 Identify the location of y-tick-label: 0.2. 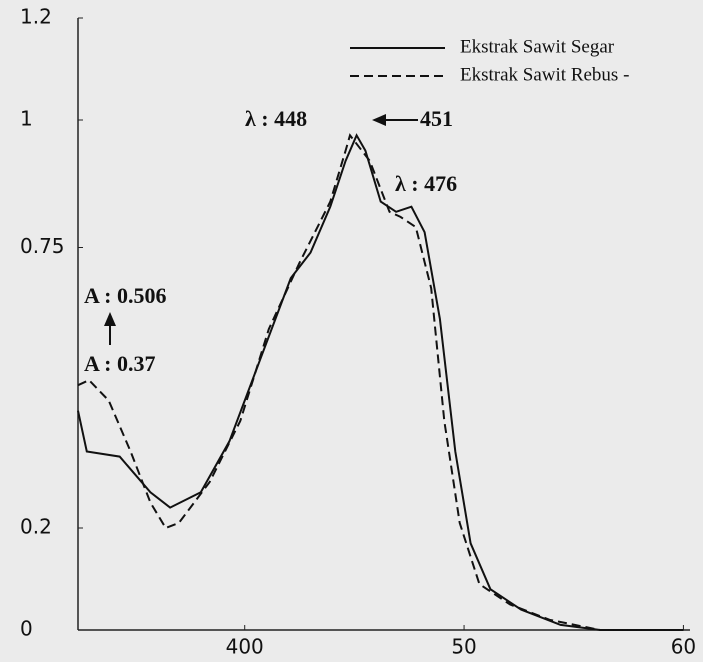
(36, 527).